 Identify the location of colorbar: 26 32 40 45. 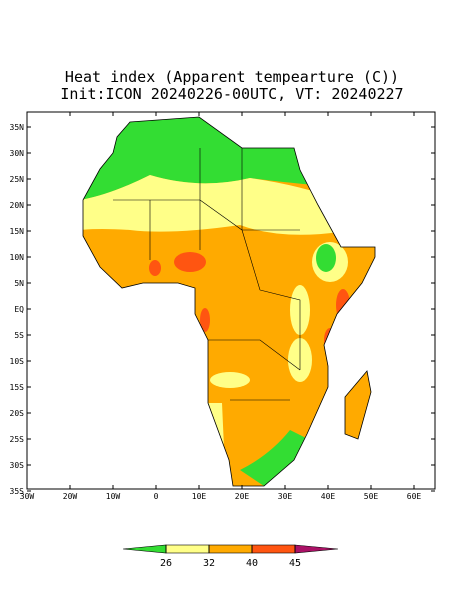
(230, 556).